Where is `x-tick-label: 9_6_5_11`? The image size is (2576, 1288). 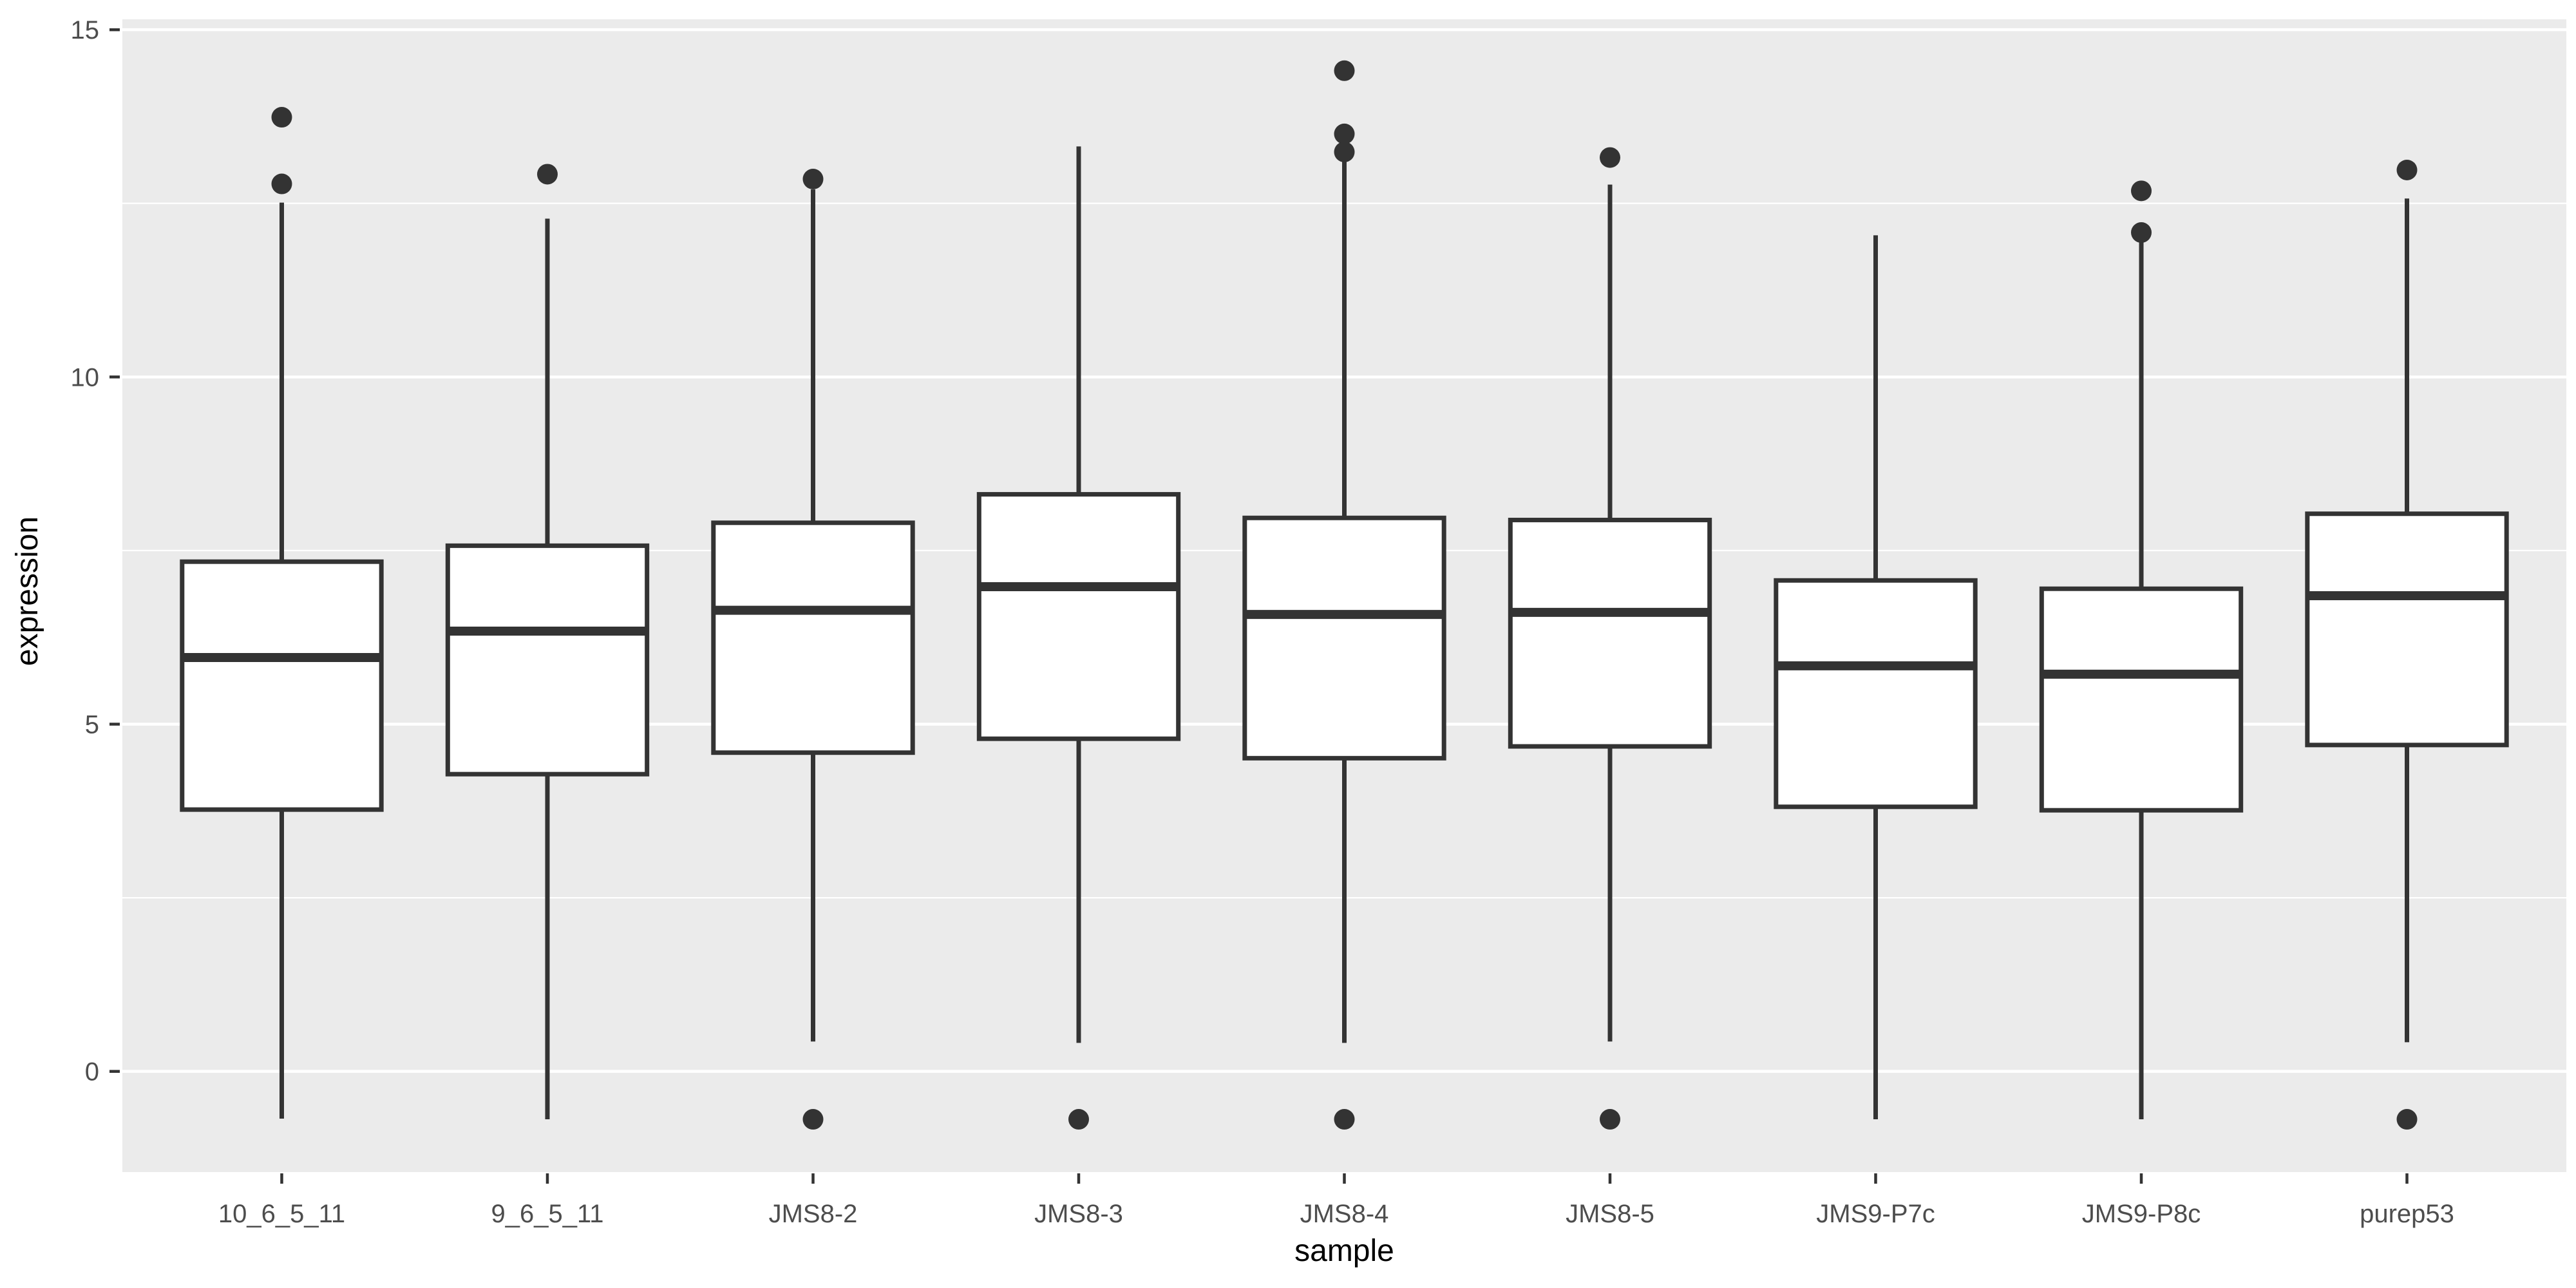
x-tick-label: 9_6_5_11 is located at coordinates (547, 1214).